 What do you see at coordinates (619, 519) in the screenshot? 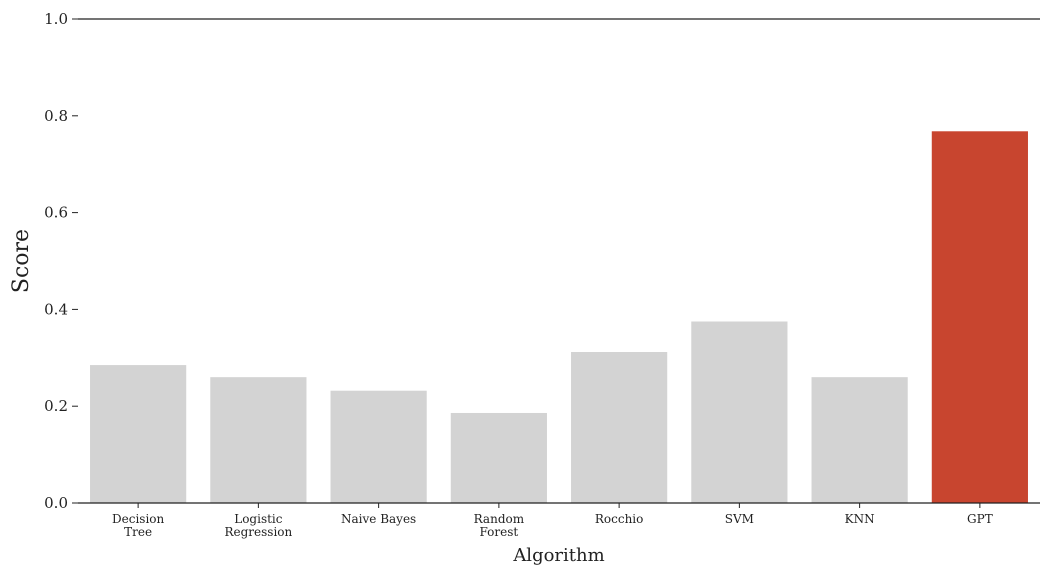
I see `x-tick-label: Rocchio` at bounding box center [619, 519].